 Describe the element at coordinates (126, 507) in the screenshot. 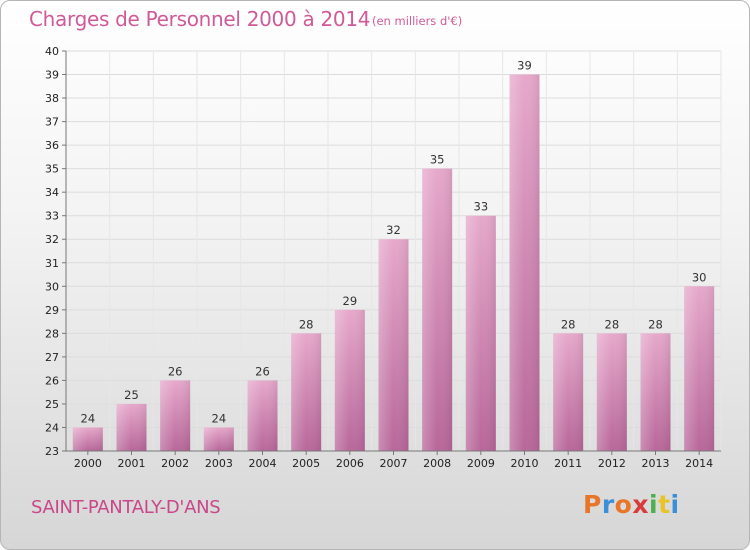

I see `commune-name: SAINT-PANTALY-D'ANS` at that location.